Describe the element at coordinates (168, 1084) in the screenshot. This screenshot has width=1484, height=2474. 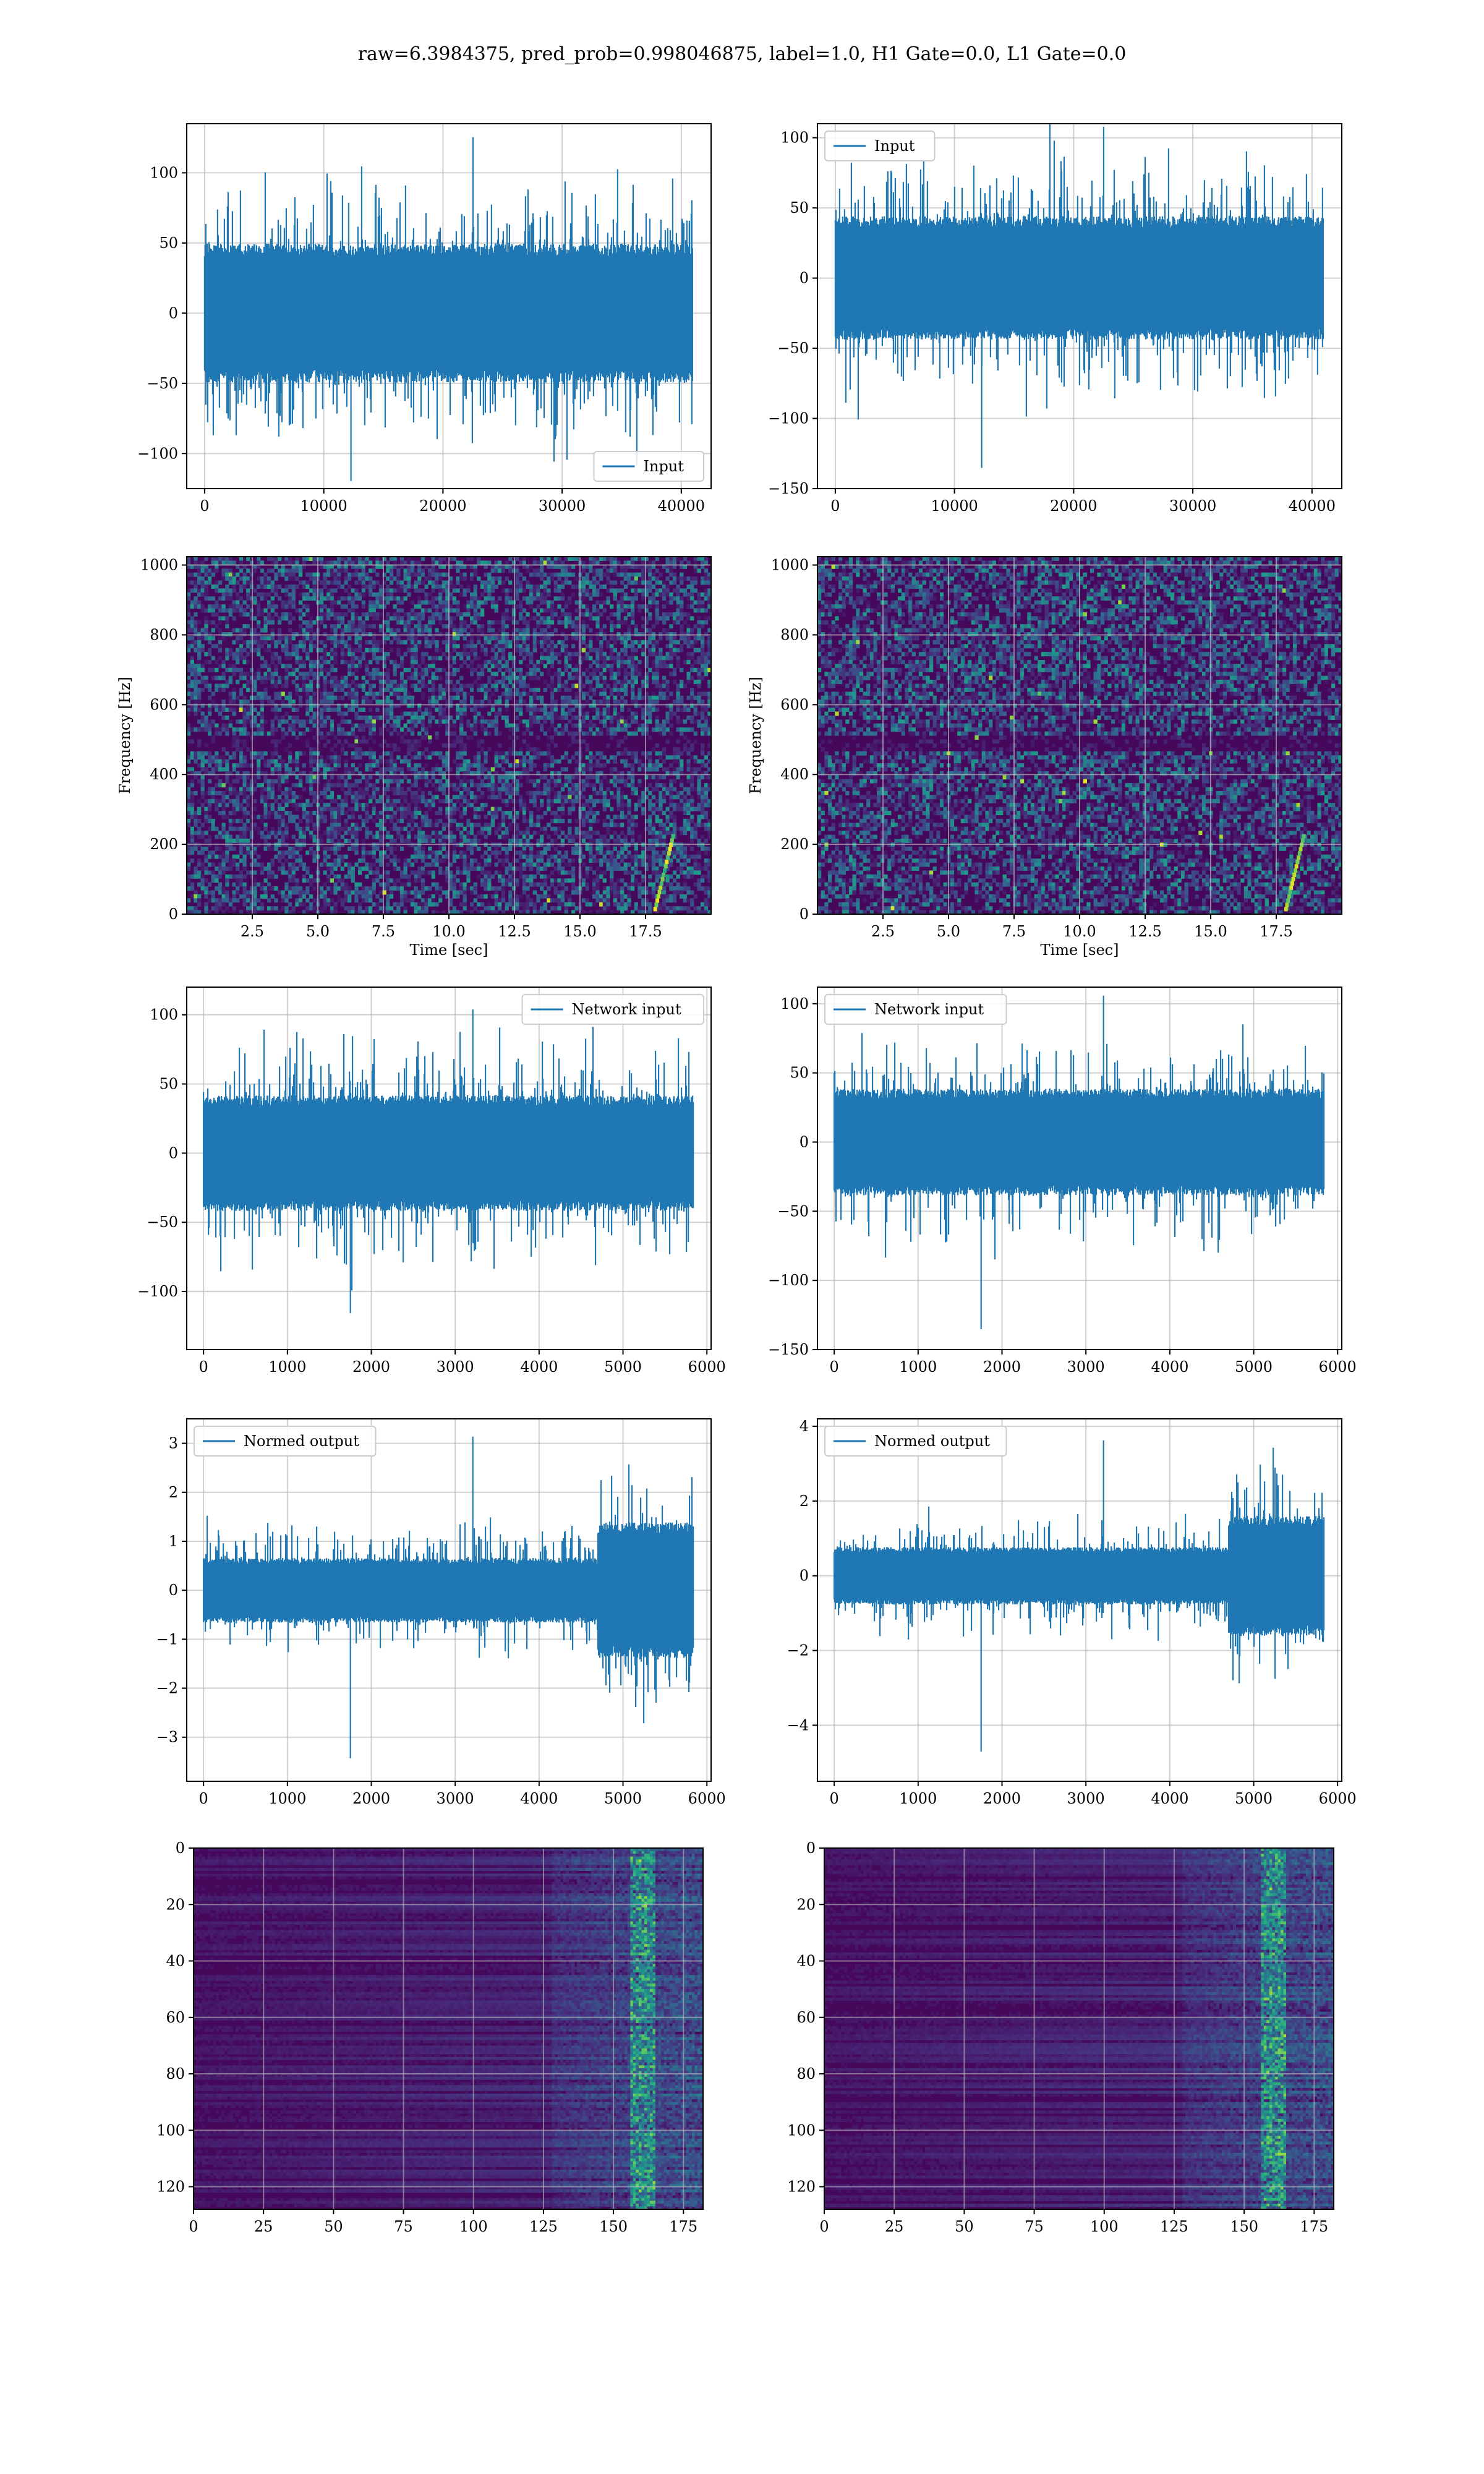
I see `y-tick-label-net-h1: 50` at that location.